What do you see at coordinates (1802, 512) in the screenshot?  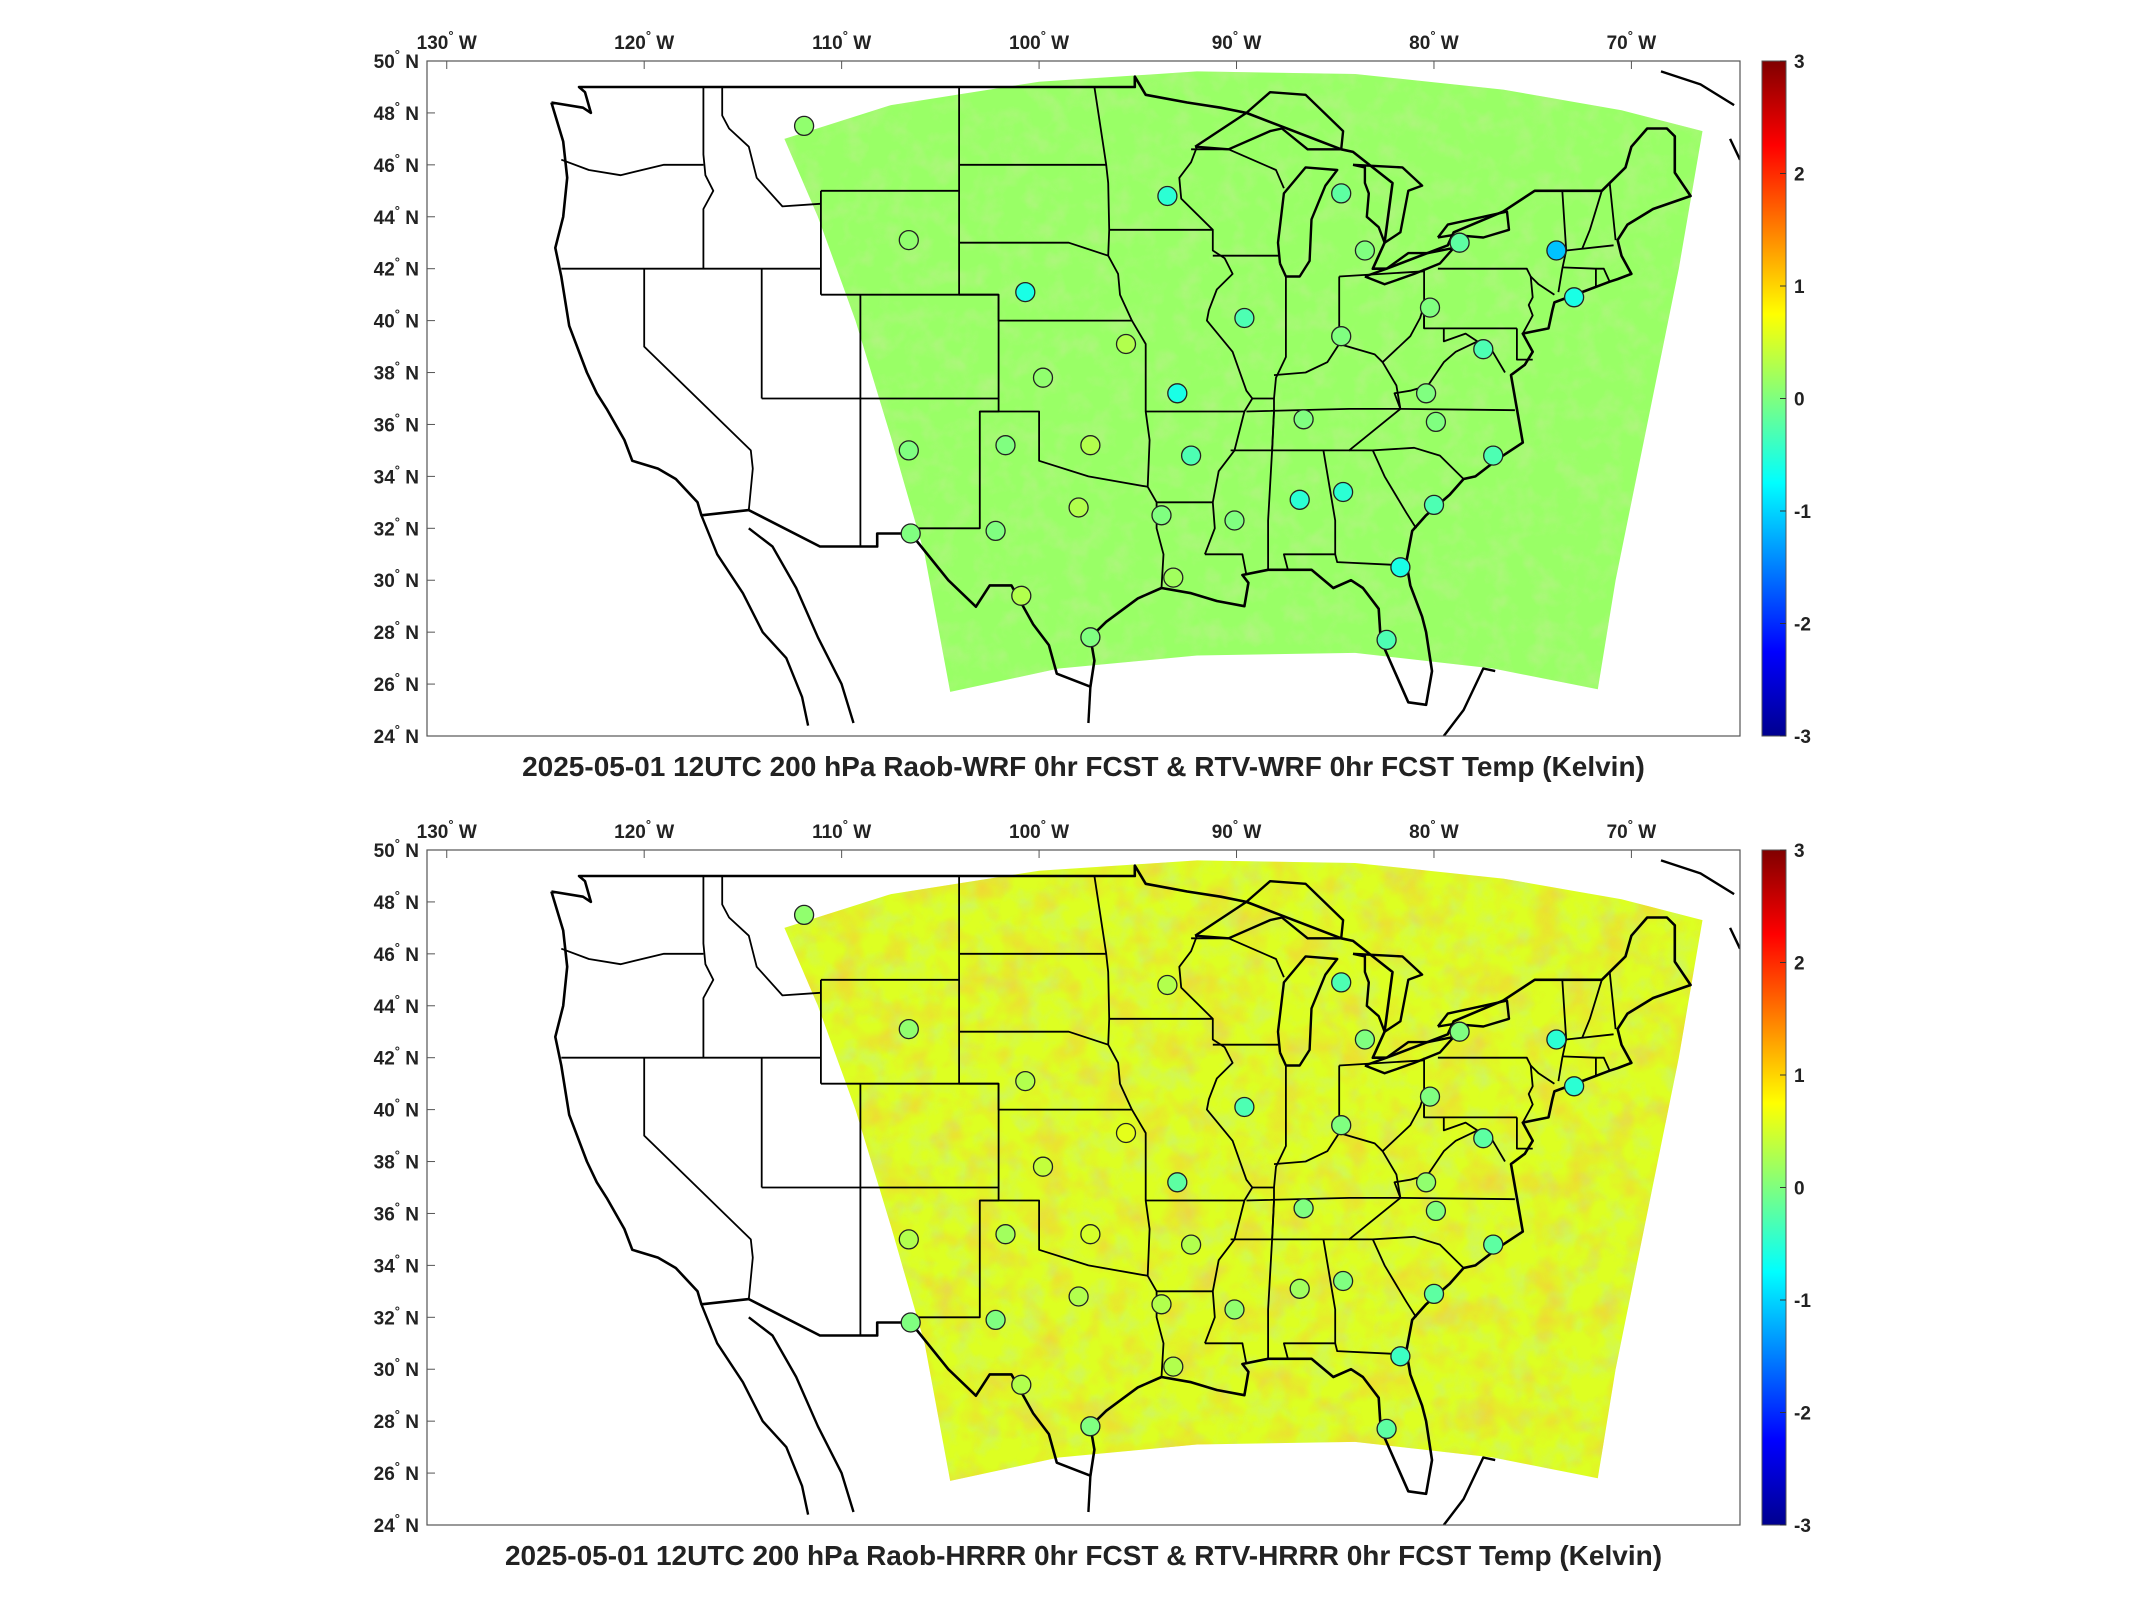 I see `colorbar-tick-label: -1` at bounding box center [1802, 512].